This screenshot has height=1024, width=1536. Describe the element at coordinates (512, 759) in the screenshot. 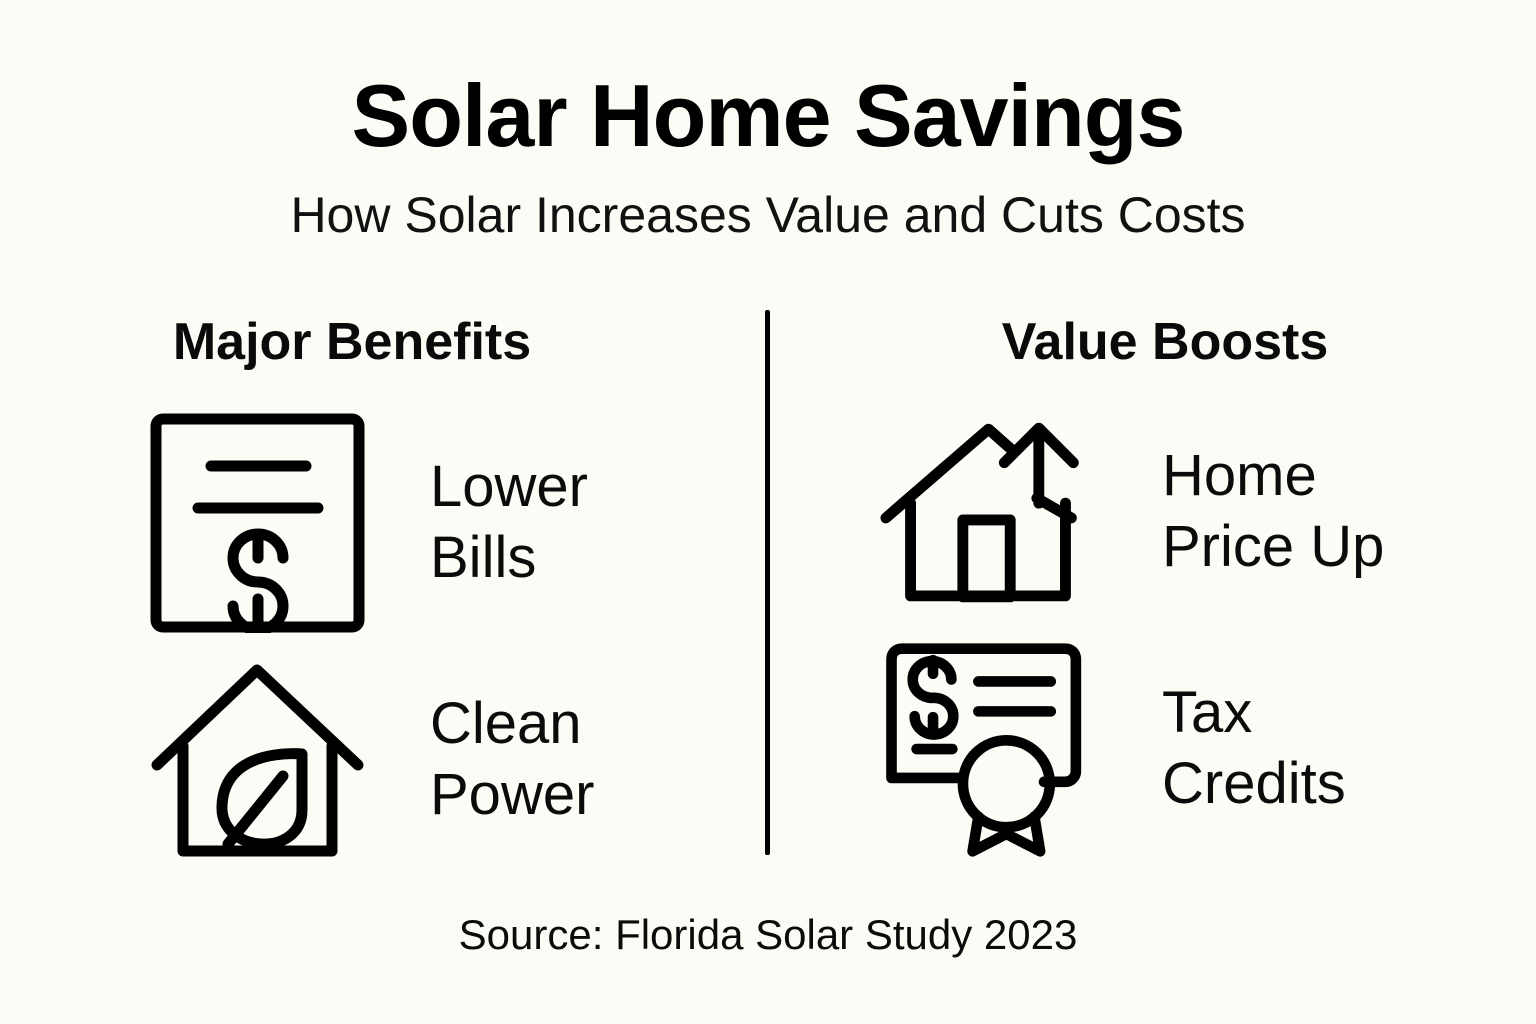

I see `list-item-label: Clean Power` at that location.